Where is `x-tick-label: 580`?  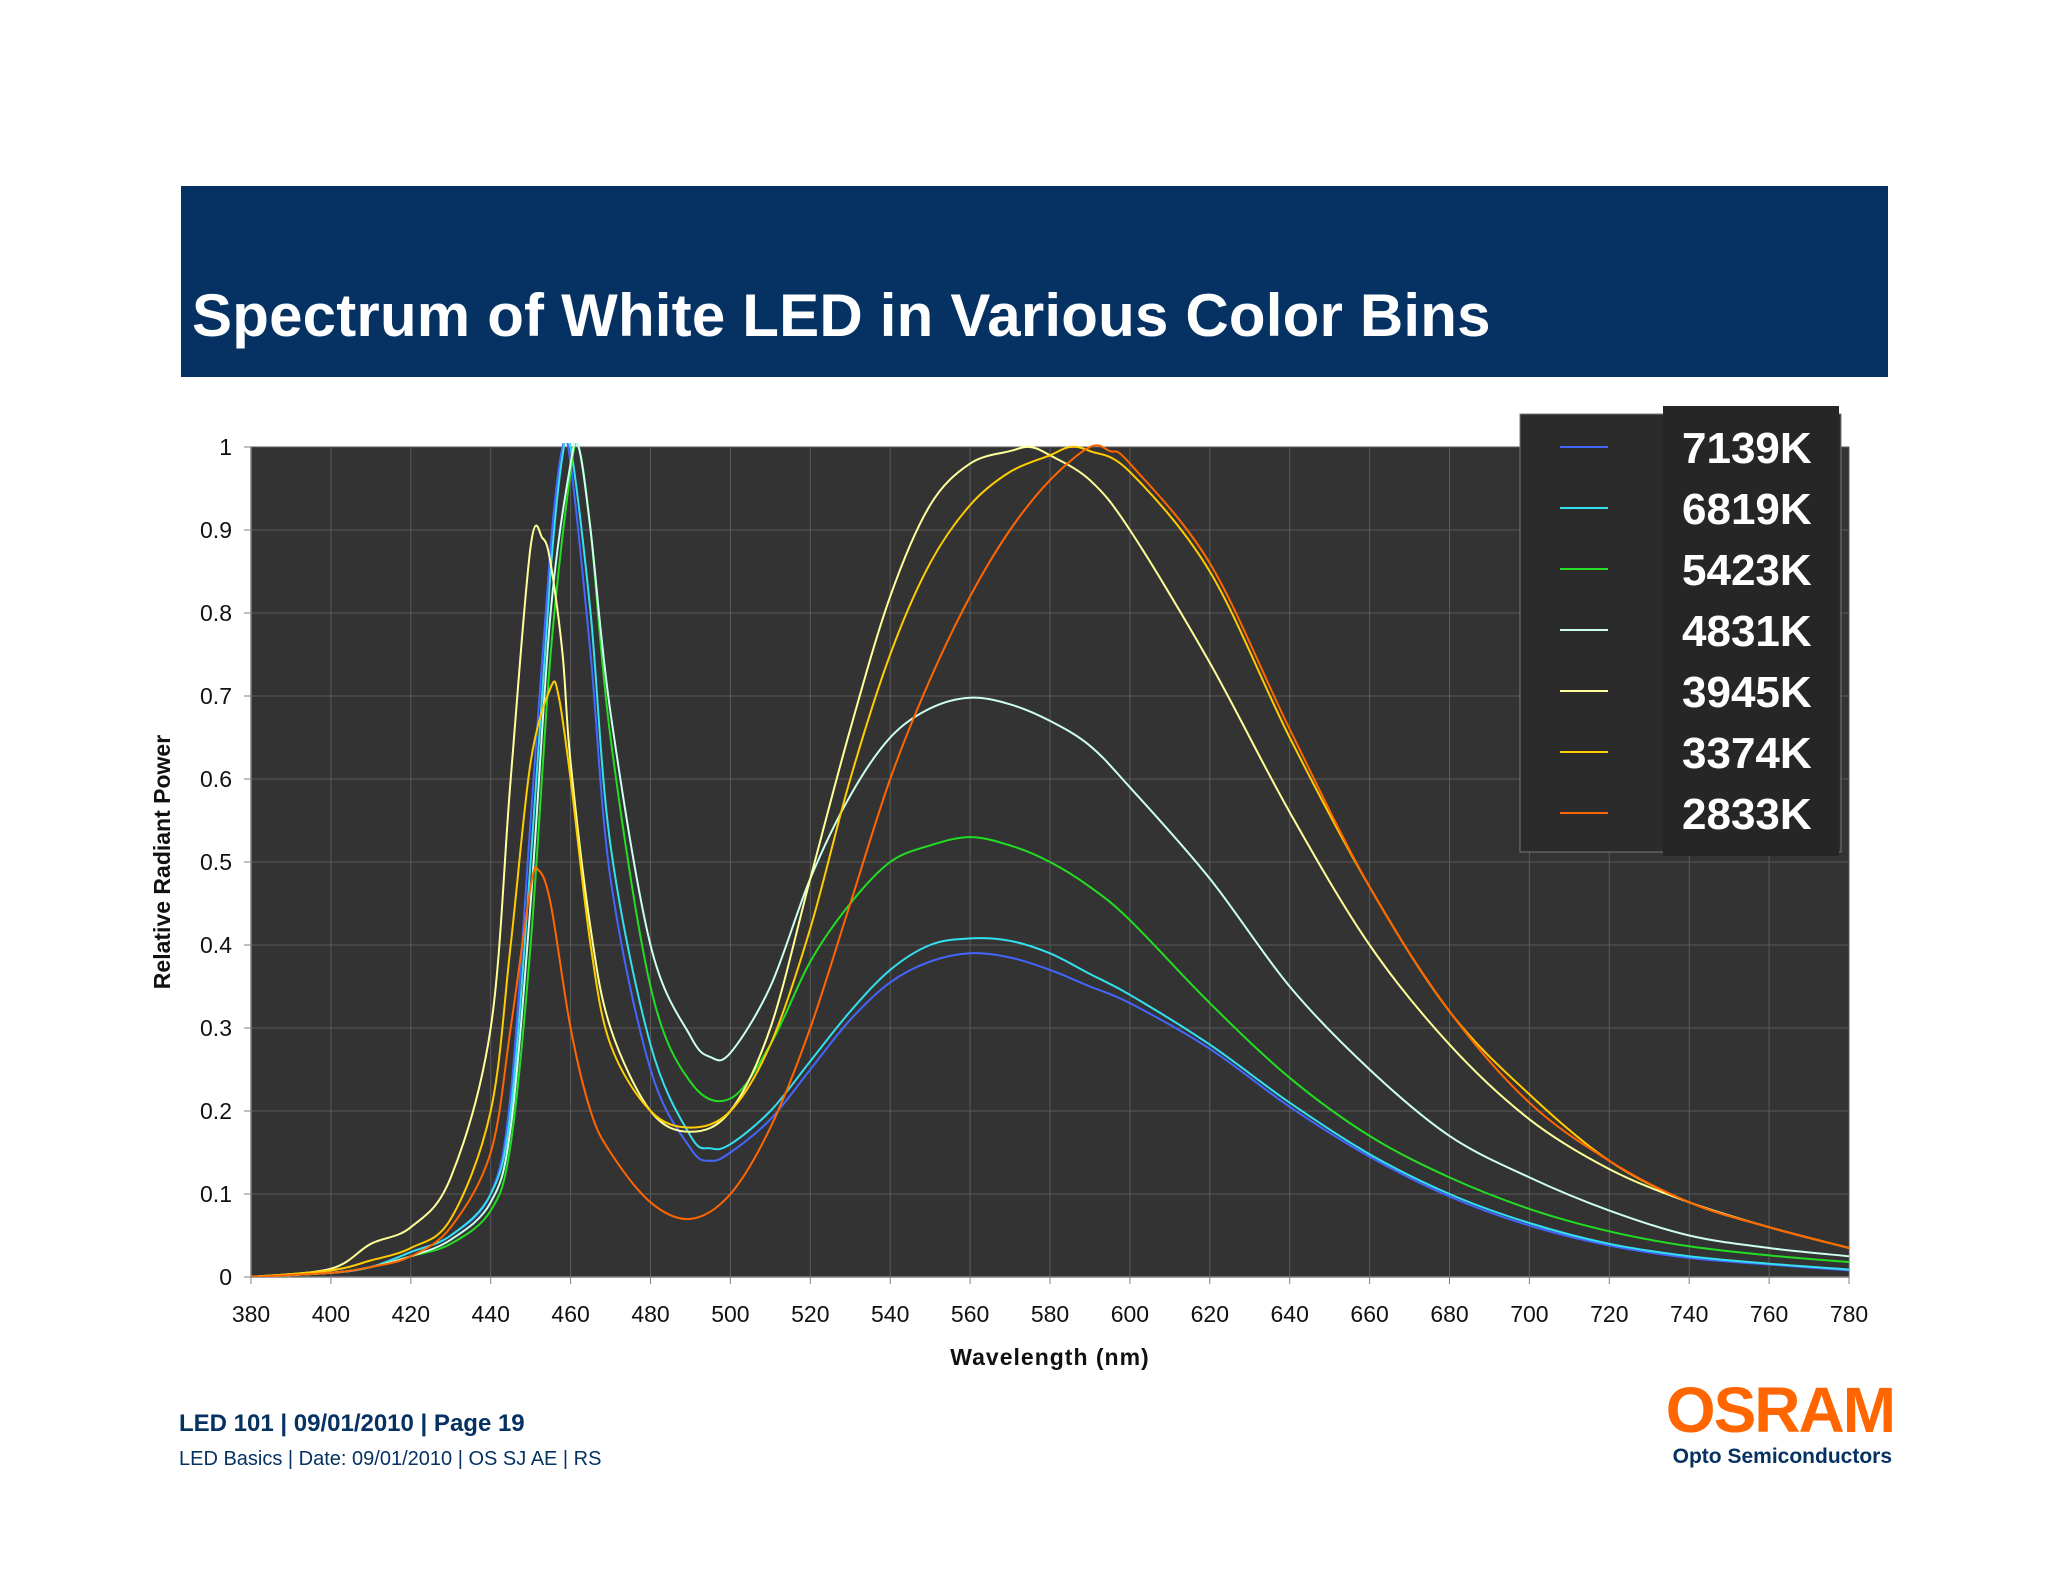
x-tick-label: 580 is located at coordinates (1050, 1314).